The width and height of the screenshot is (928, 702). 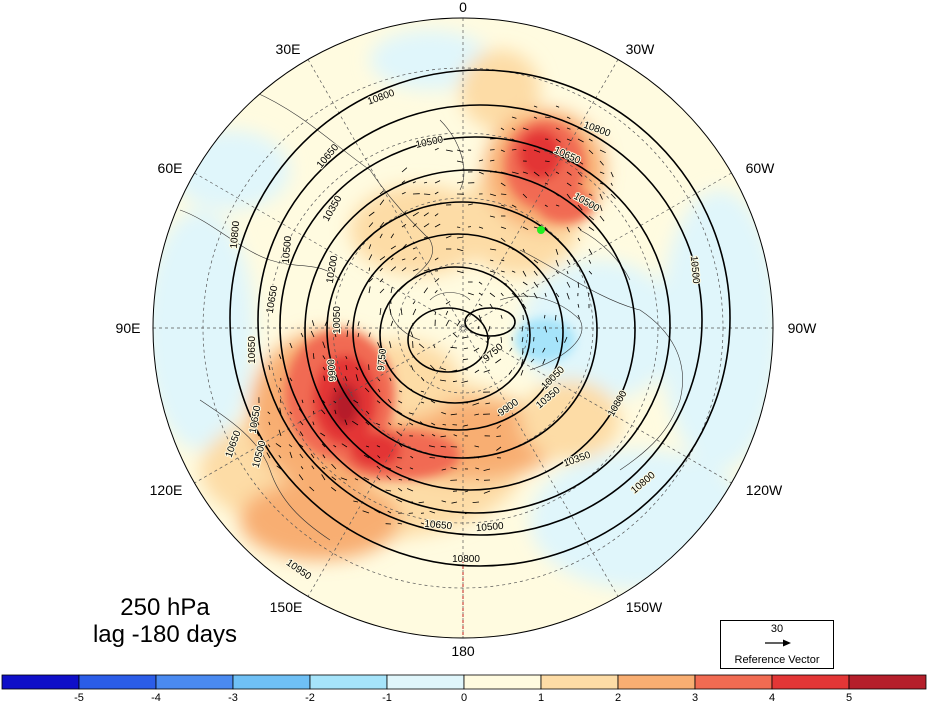 I want to click on colorbar-tick-label: -2, so click(x=310, y=697).